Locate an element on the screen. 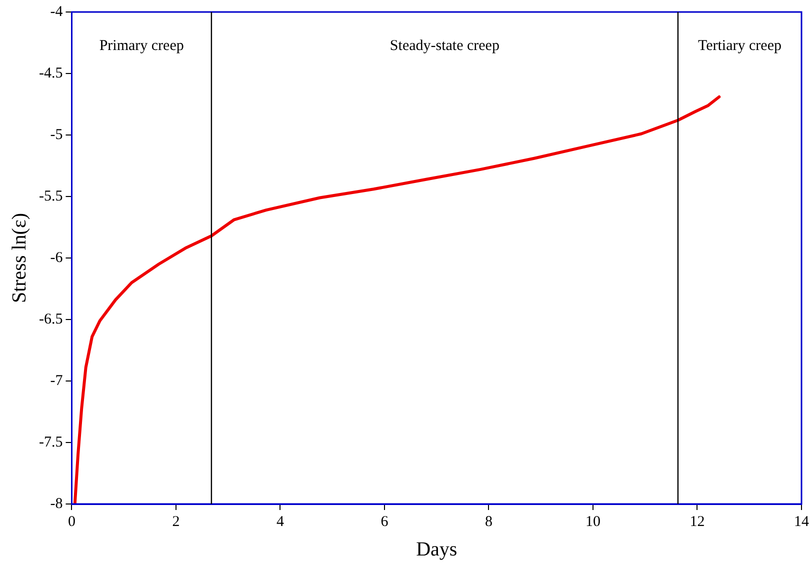 The width and height of the screenshot is (812, 566). y-tick-label: -6.5 is located at coordinates (50, 319).